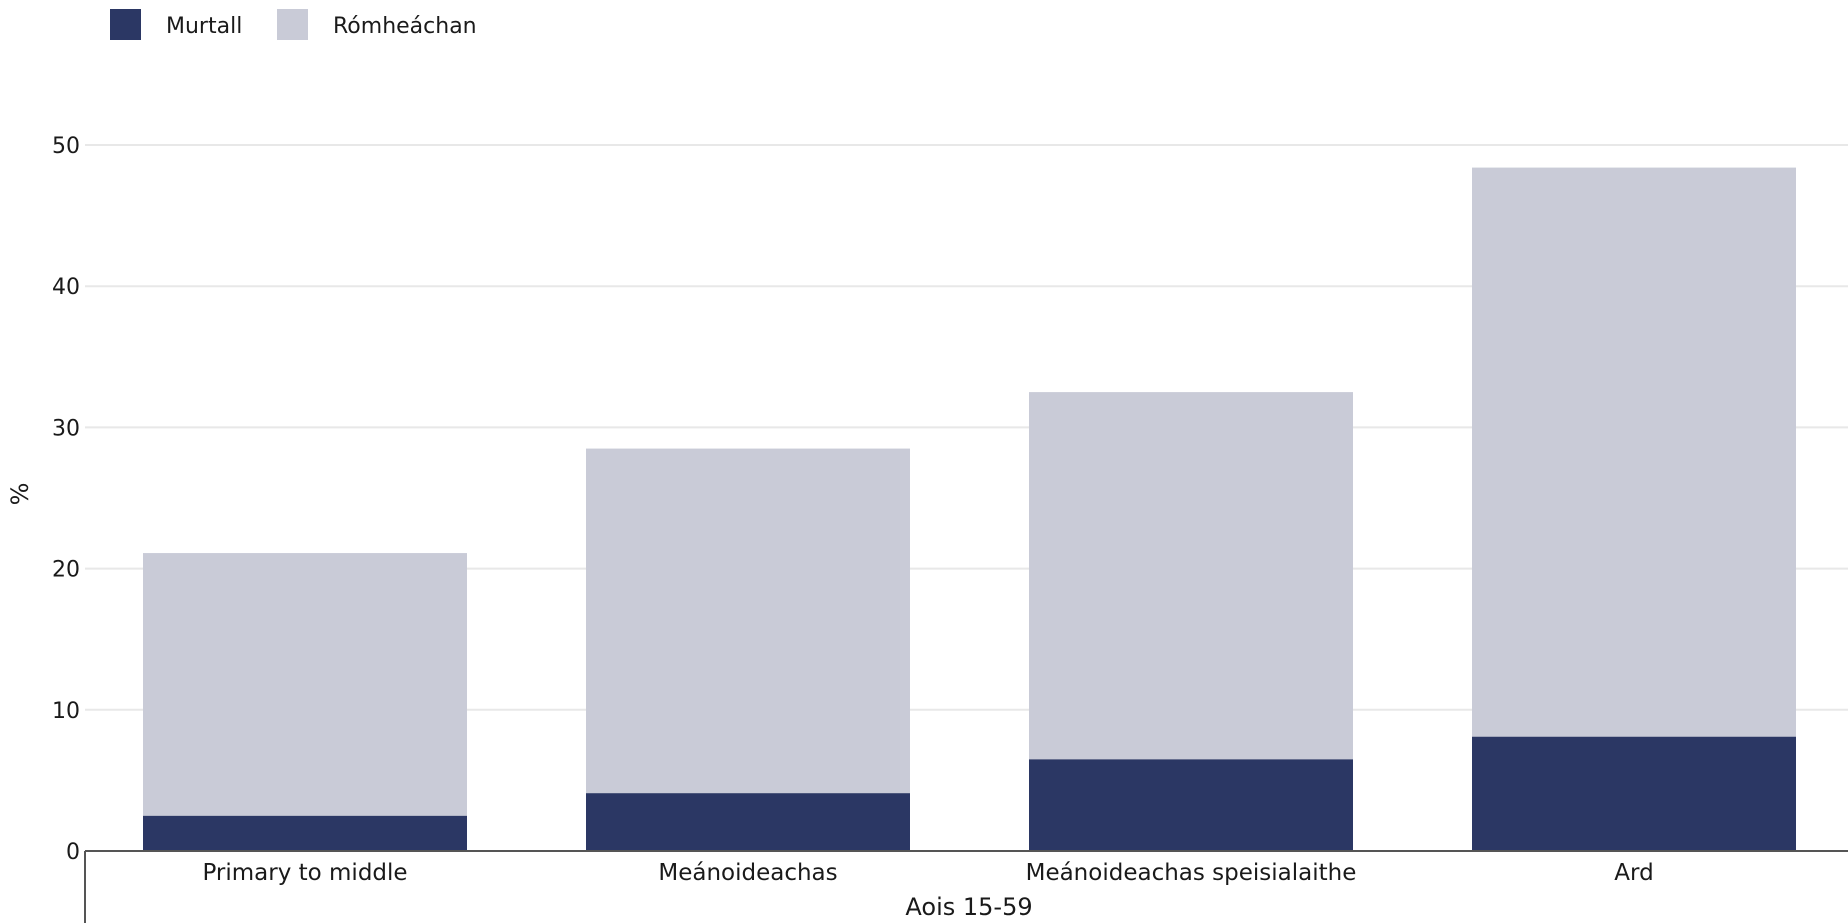 The height and width of the screenshot is (923, 1848). Describe the element at coordinates (66, 711) in the screenshot. I see `y-tick-label: 10` at that location.